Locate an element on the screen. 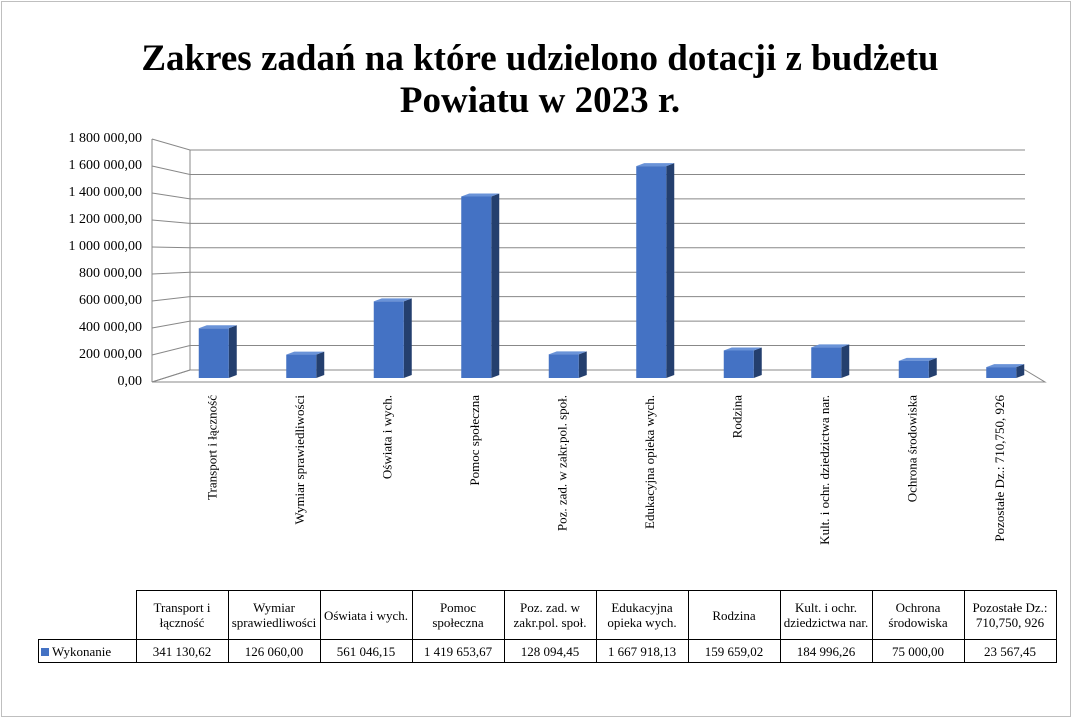  column-header: Rodzina is located at coordinates (734, 615).